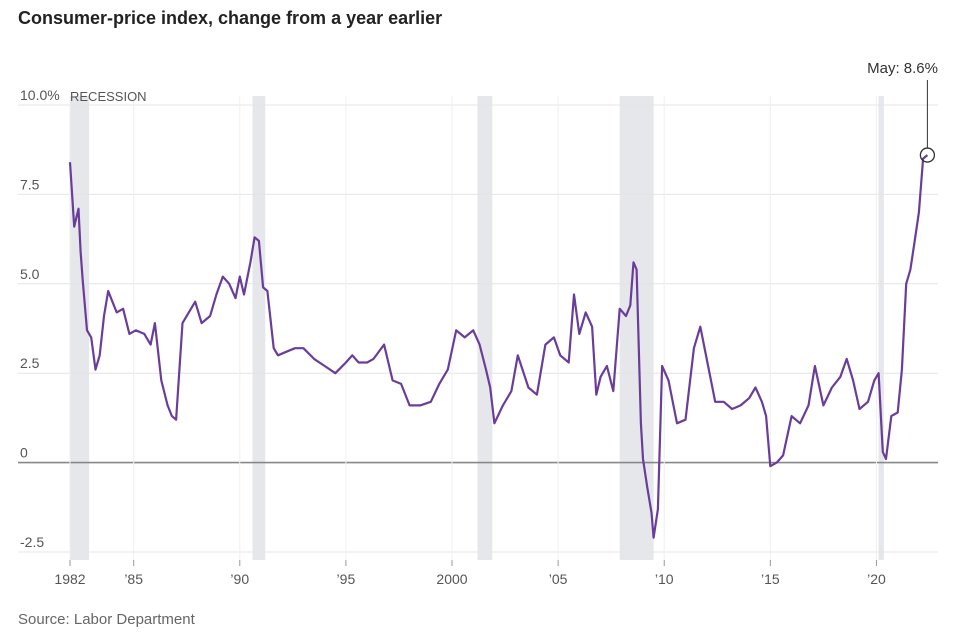  What do you see at coordinates (106, 619) in the screenshot?
I see `source-note: Source: Labor Department` at bounding box center [106, 619].